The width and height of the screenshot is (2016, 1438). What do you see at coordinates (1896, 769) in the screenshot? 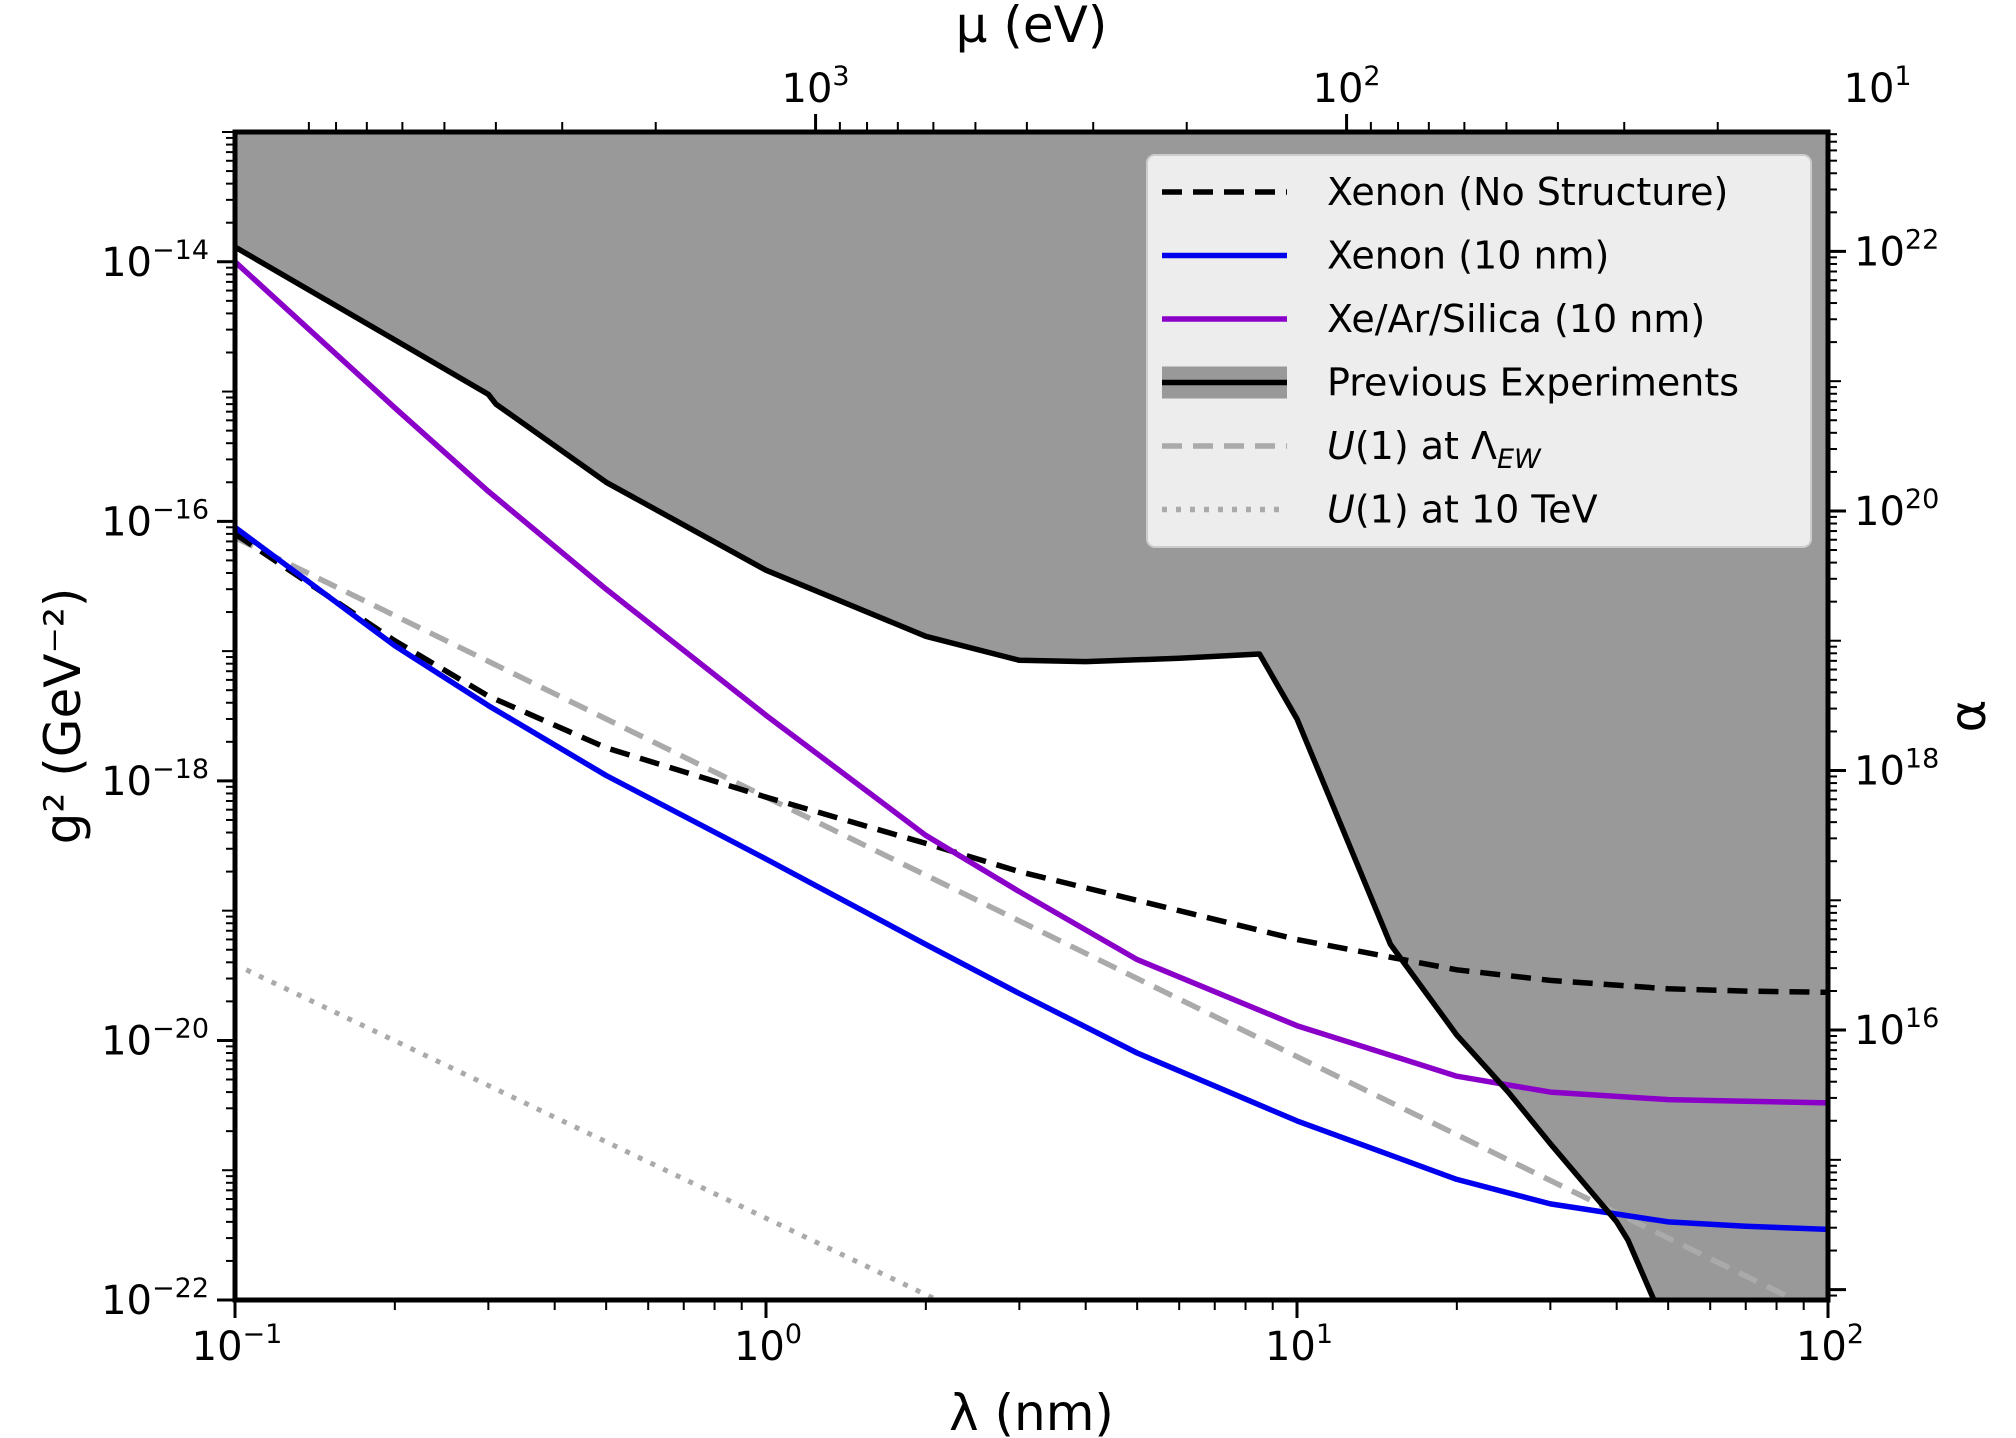
I see `right-tick-label: 1018` at bounding box center [1896, 769].